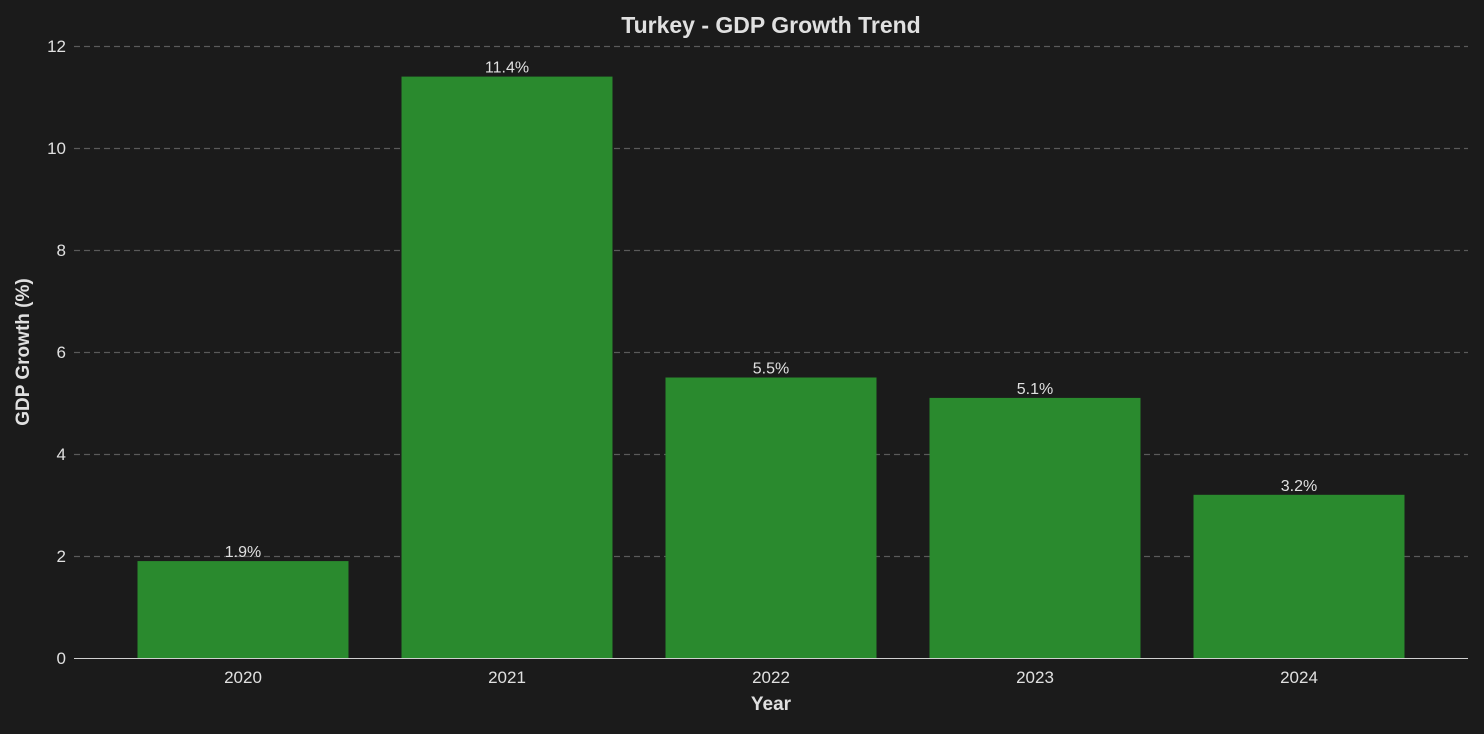 The width and height of the screenshot is (1484, 734). I want to click on y-tick-label: 12, so click(56, 46).